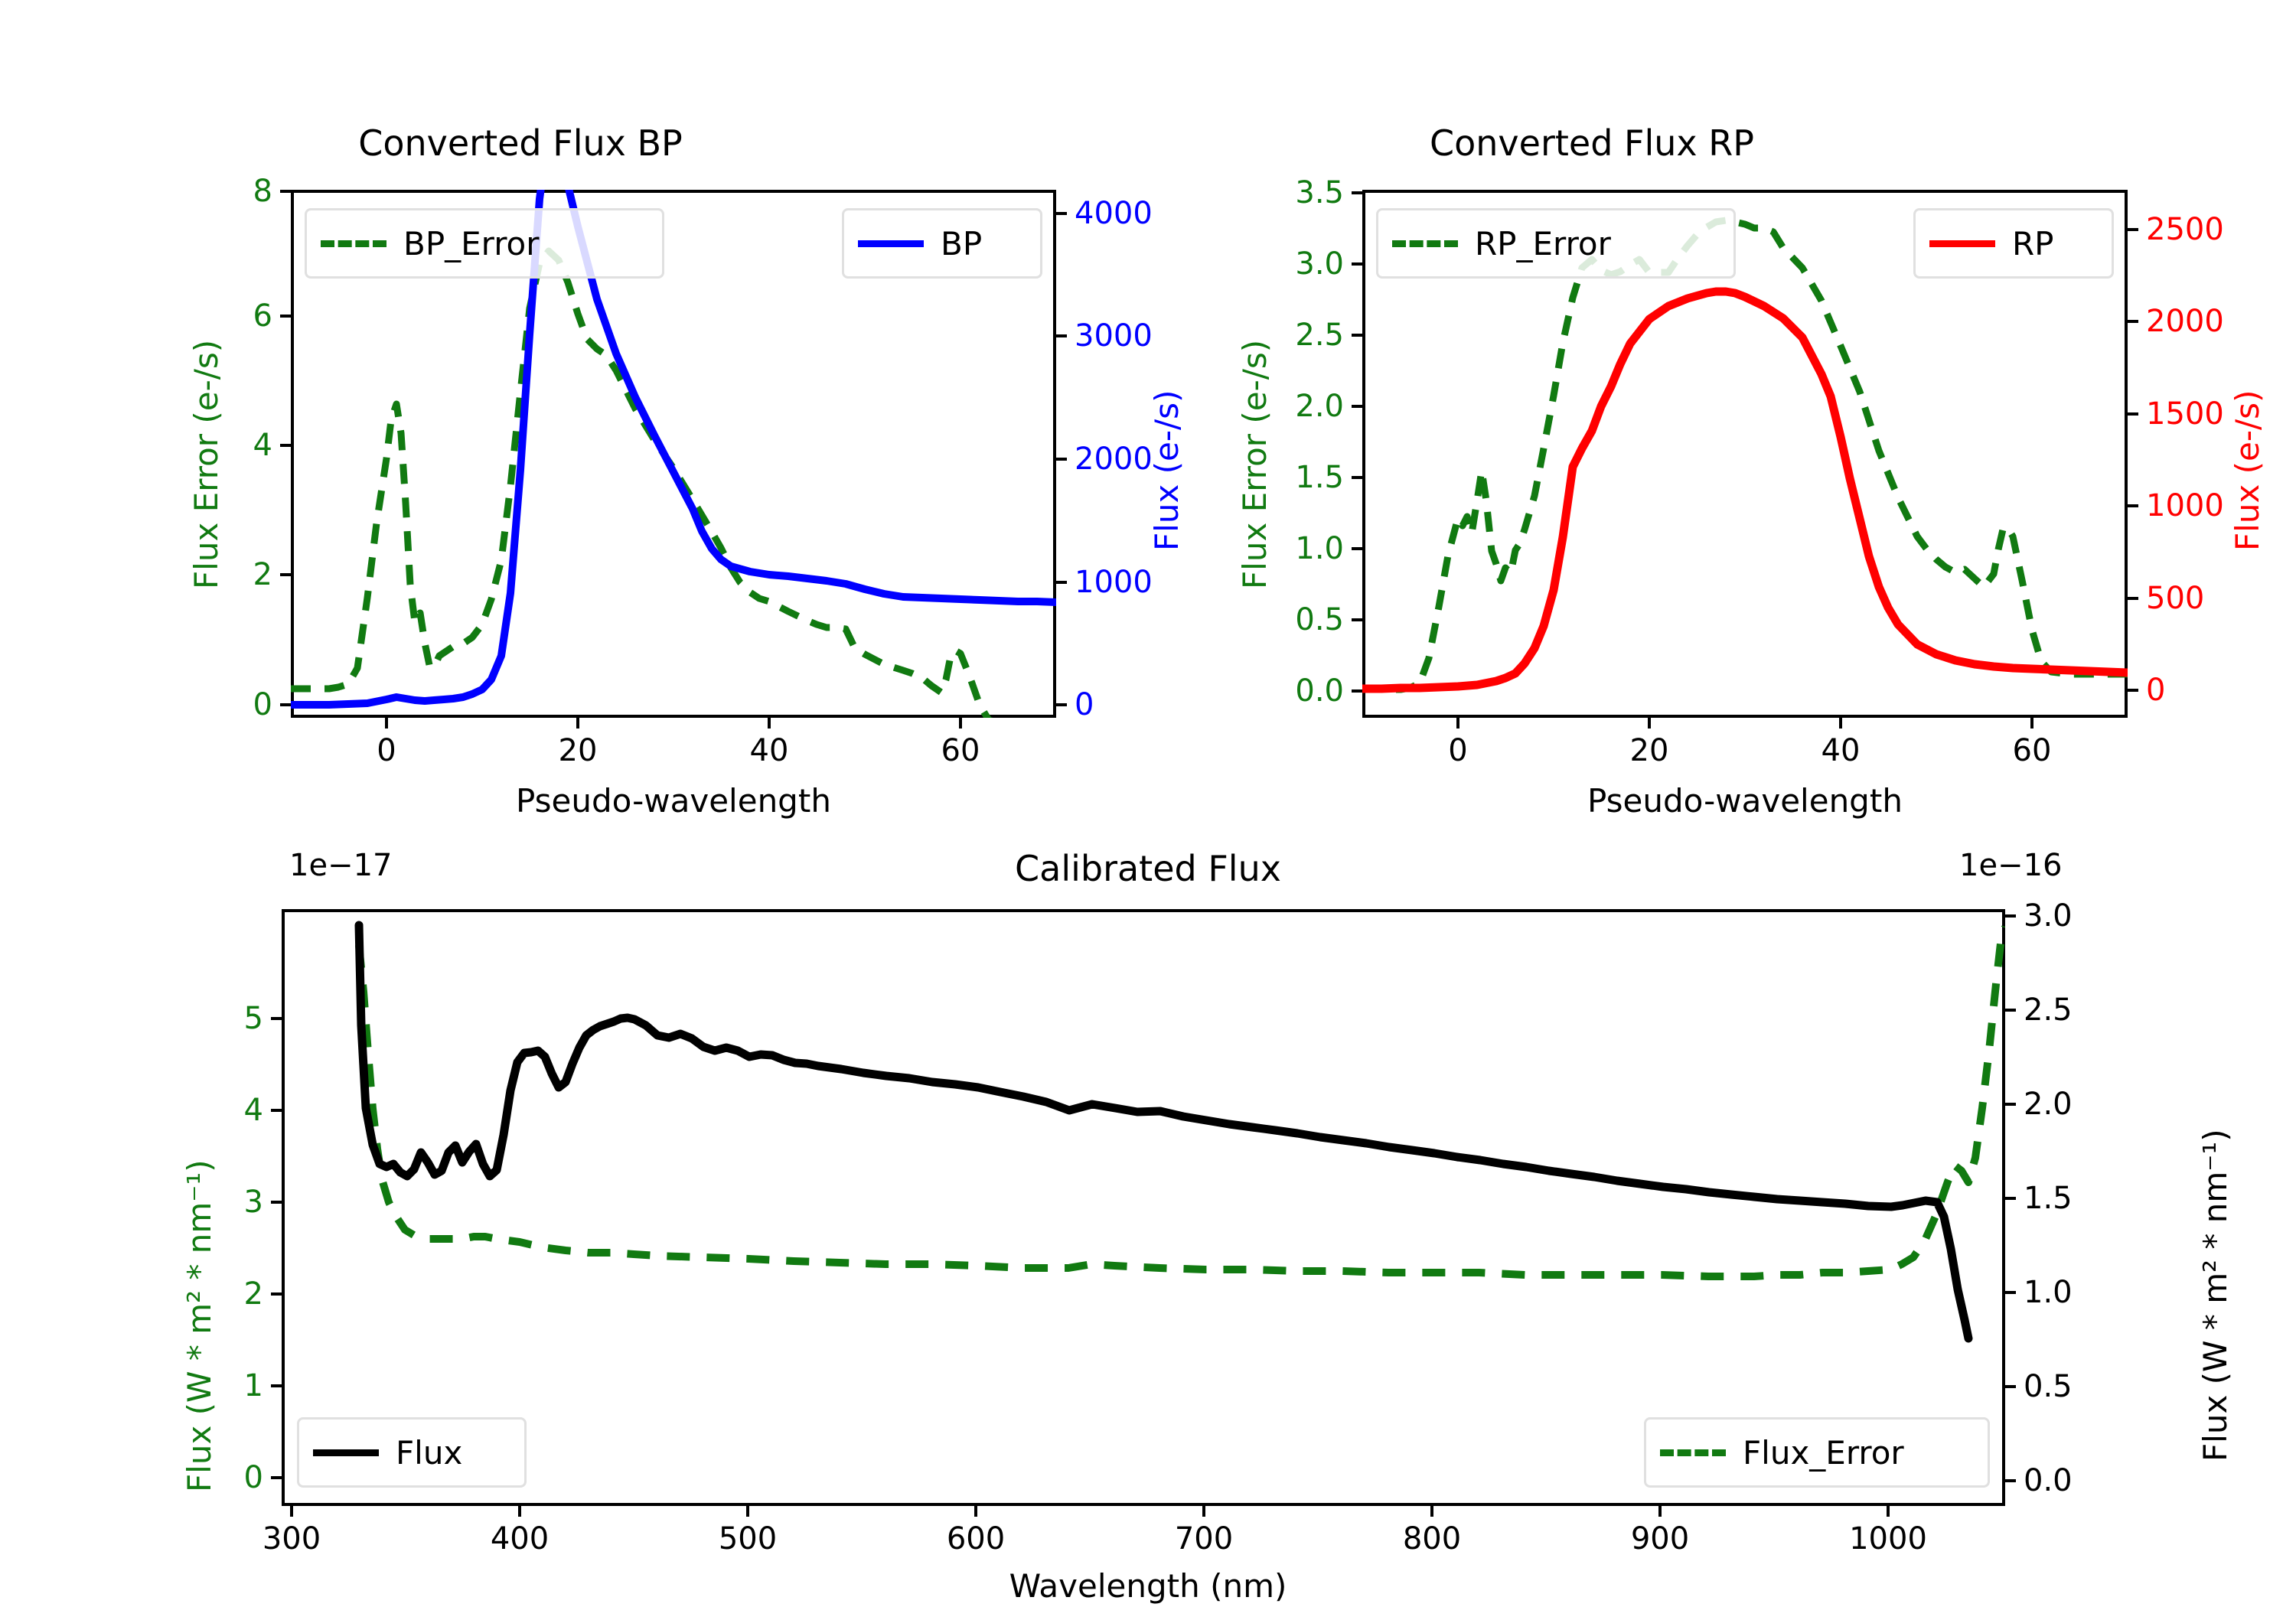  I want to click on bp-xtick-label-60: 60, so click(960, 750).